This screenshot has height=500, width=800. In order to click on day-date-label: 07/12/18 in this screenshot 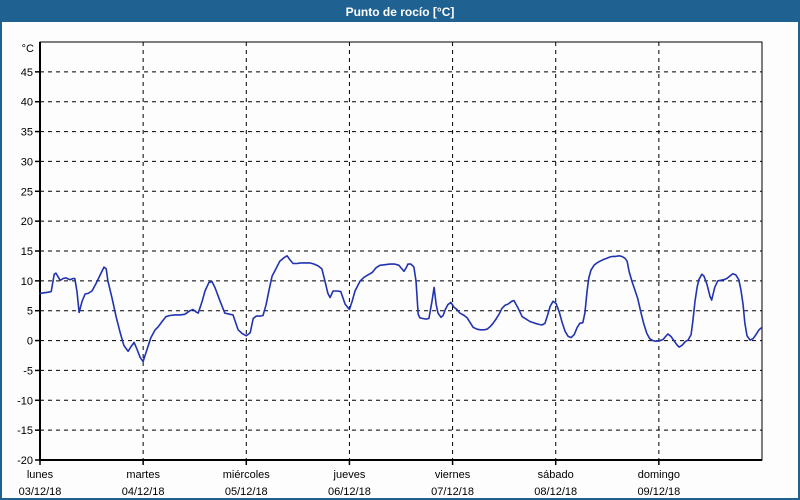, I will do `click(452, 492)`.